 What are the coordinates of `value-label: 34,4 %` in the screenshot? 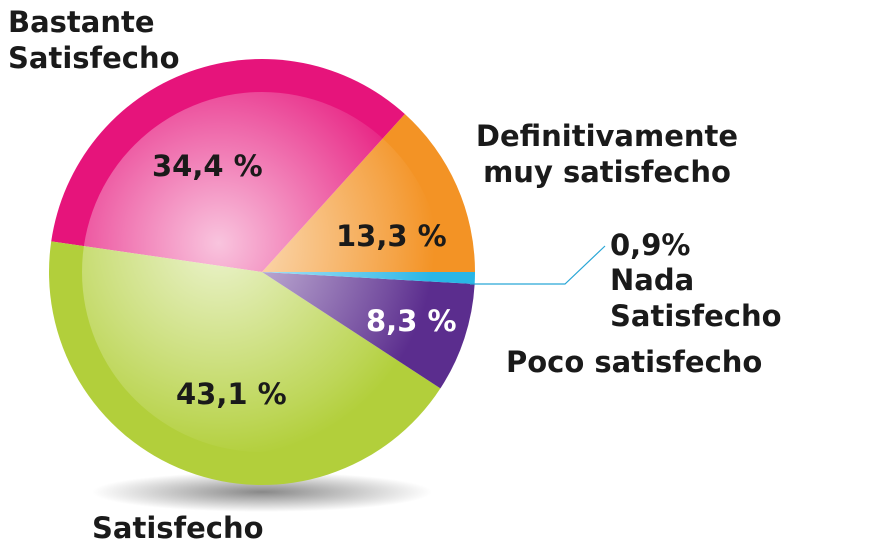 It's located at (207, 166).